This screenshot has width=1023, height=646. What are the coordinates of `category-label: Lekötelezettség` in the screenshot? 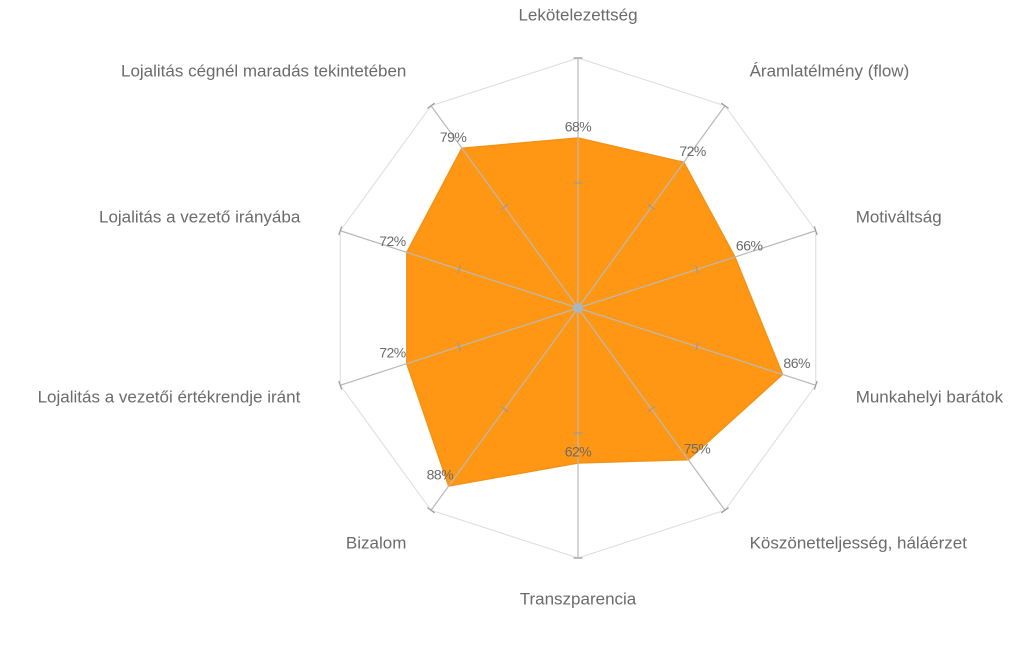 It's located at (577, 14).